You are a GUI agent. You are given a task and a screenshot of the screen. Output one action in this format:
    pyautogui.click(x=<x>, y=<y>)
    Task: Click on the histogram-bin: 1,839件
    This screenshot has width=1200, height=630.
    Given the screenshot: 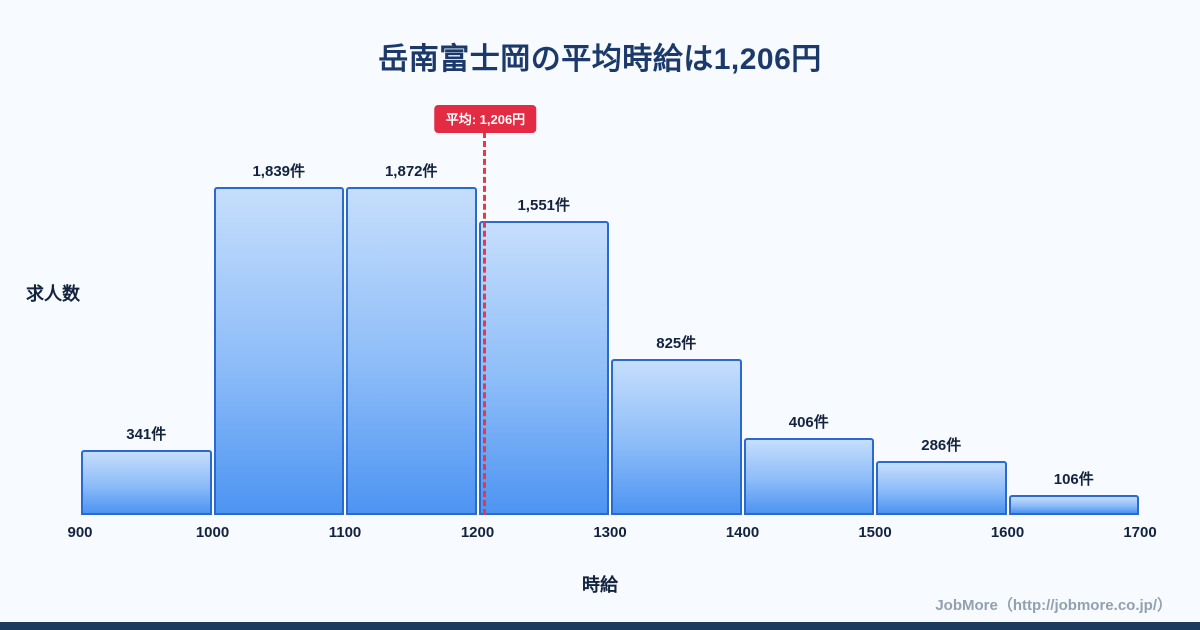 What is the action you would take?
    pyautogui.click(x=279, y=337)
    